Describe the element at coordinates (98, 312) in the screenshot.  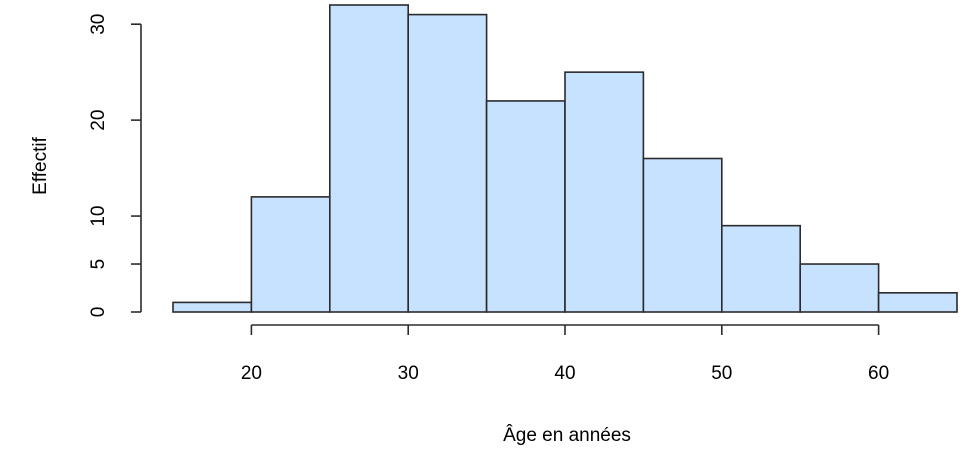
I see `y-tick-label: 0` at that location.